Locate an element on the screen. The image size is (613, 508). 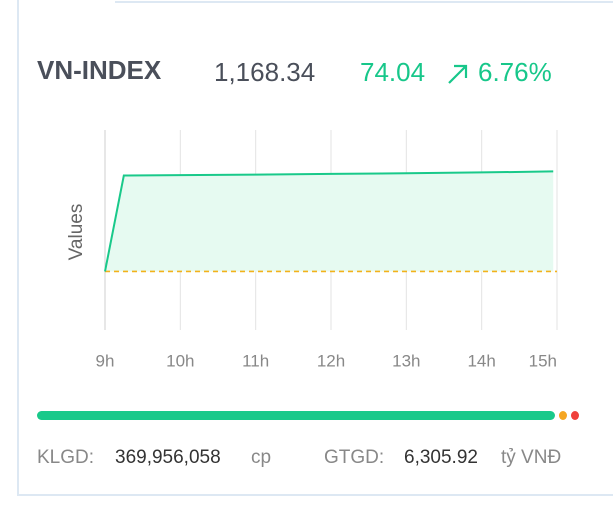
x-tick-label: 11h is located at coordinates (255, 360).